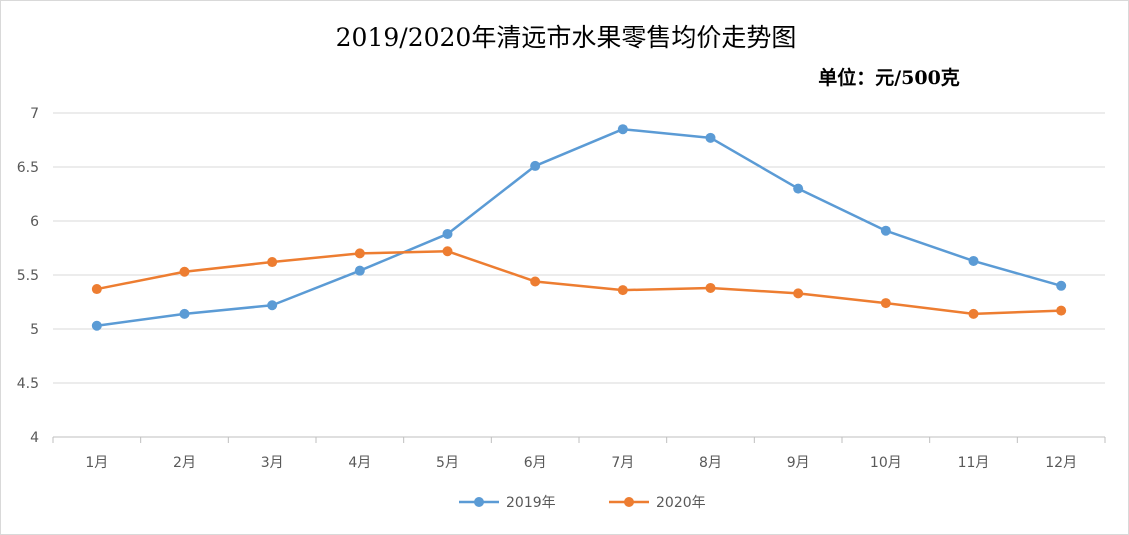 This screenshot has width=1129, height=535. Describe the element at coordinates (581, 463) in the screenshot. I see `x-axis-ticks: 1月 2月 3月 4月 5月 6月 7月 8月 9月 10月 11月 12月` at that location.